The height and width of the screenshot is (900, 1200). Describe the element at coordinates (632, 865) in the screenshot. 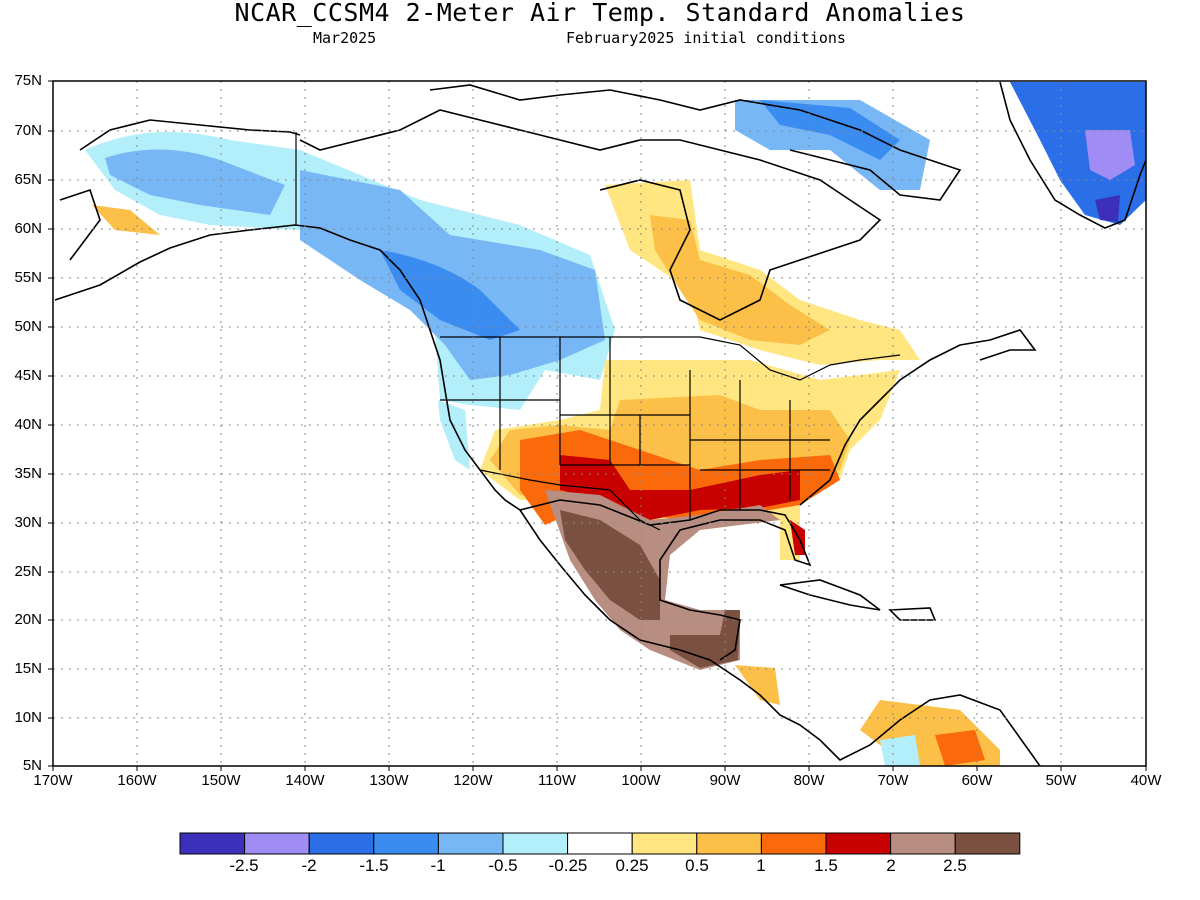

I see `colorbar-label: 0.25` at that location.